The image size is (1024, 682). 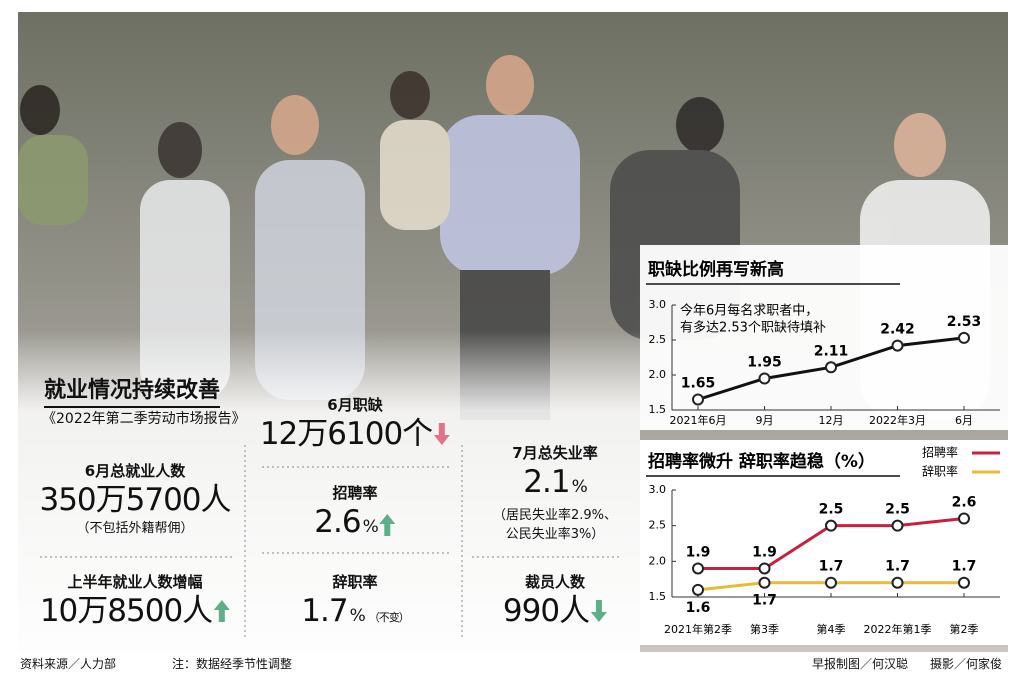 What do you see at coordinates (355, 604) in the screenshot?
I see `stat: 辞职率 1.7% （不变）` at bounding box center [355, 604].